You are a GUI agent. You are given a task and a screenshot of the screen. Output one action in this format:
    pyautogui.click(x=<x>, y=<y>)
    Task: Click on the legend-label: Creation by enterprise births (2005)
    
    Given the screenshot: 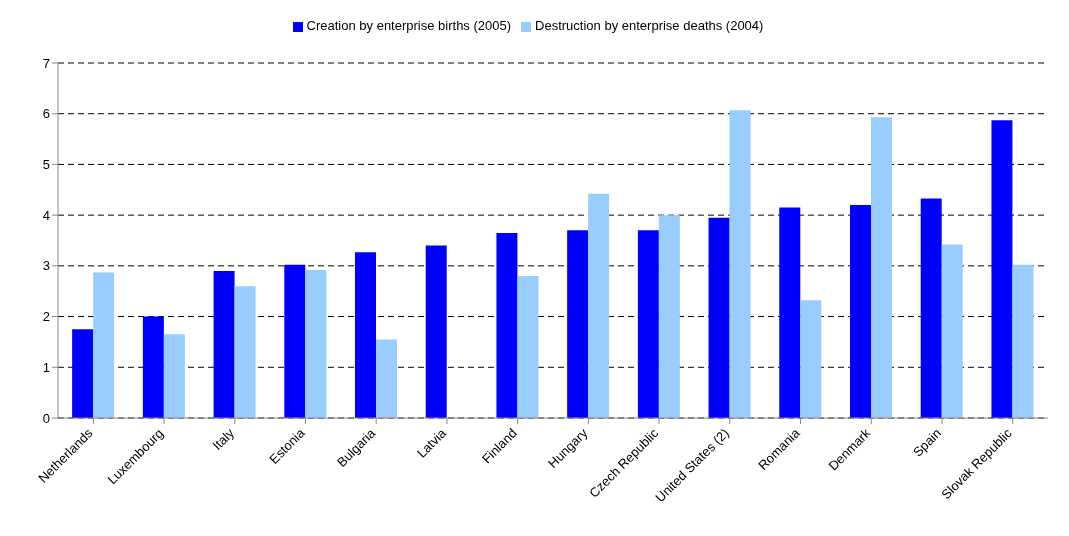 What is the action you would take?
    pyautogui.click(x=409, y=25)
    